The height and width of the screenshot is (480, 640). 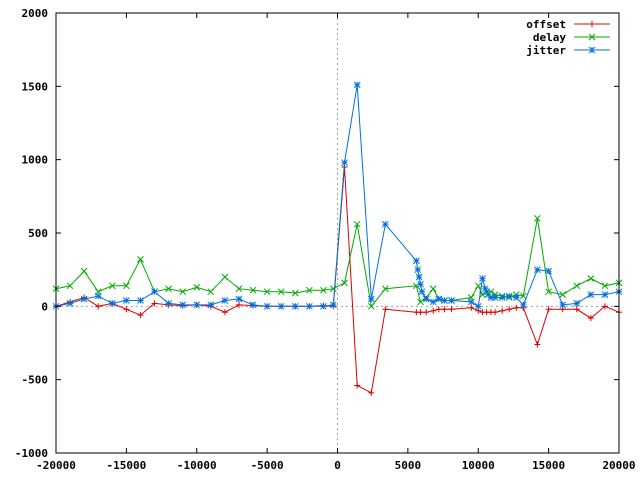 What do you see at coordinates (546, 50) in the screenshot?
I see `legend-label-jitter: jitter` at bounding box center [546, 50].